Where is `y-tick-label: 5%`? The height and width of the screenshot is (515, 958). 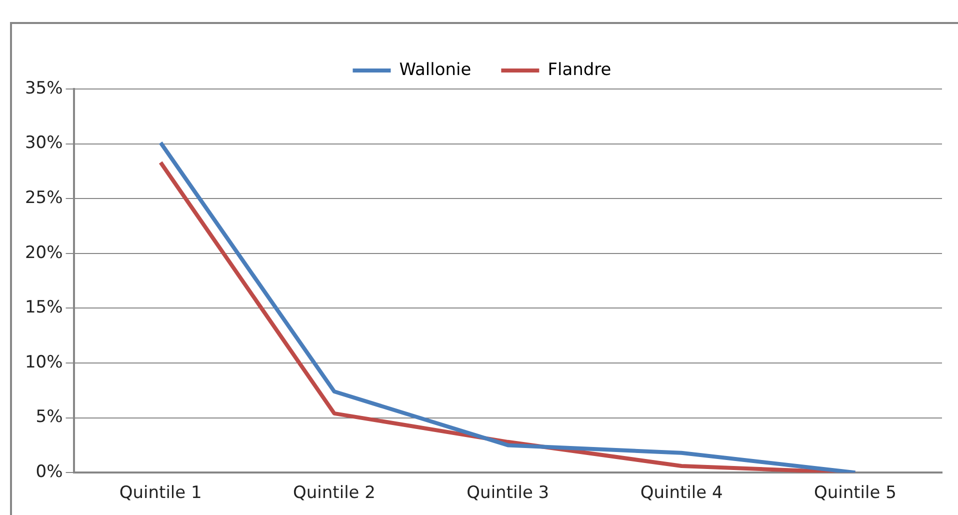
y-tick-label: 5% is located at coordinates (49, 417).